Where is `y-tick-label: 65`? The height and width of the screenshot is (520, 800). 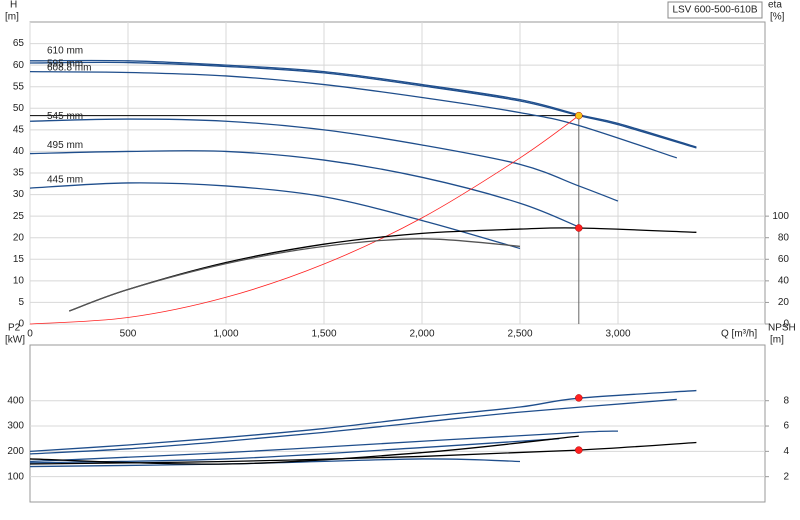 y-tick-label: 65 is located at coordinates (19, 43).